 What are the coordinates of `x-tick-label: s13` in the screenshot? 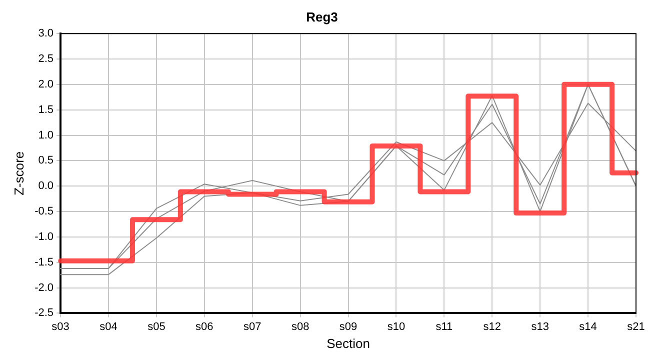 It's located at (540, 326).